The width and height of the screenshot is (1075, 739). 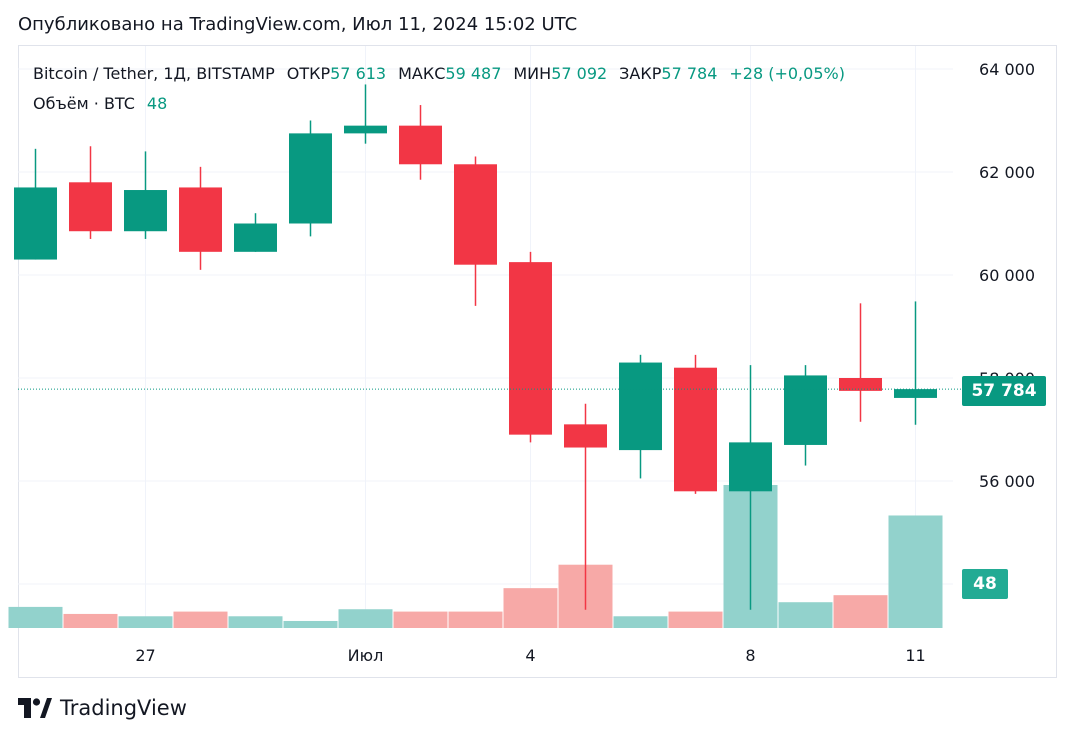 I want to click on x-tick-label: 11, so click(x=915, y=655).